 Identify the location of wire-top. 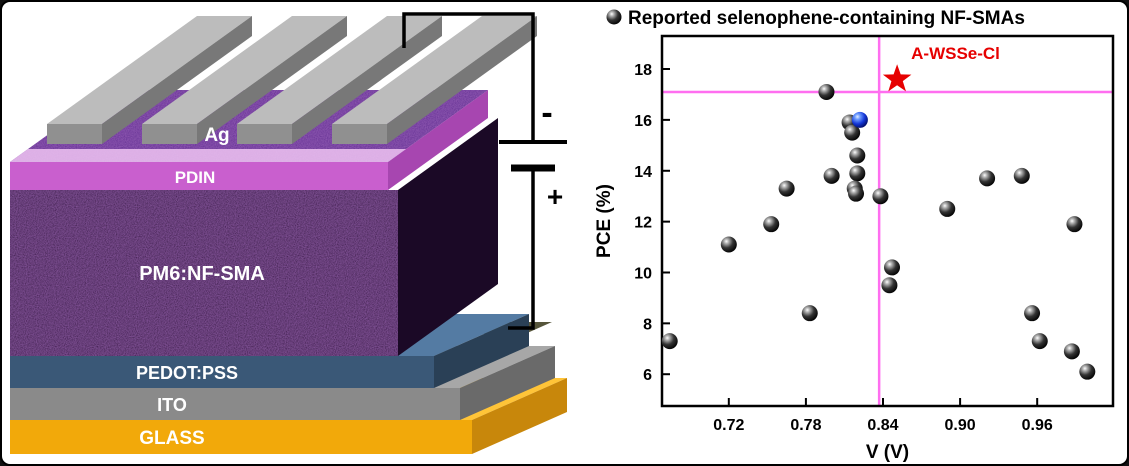
(468, 76).